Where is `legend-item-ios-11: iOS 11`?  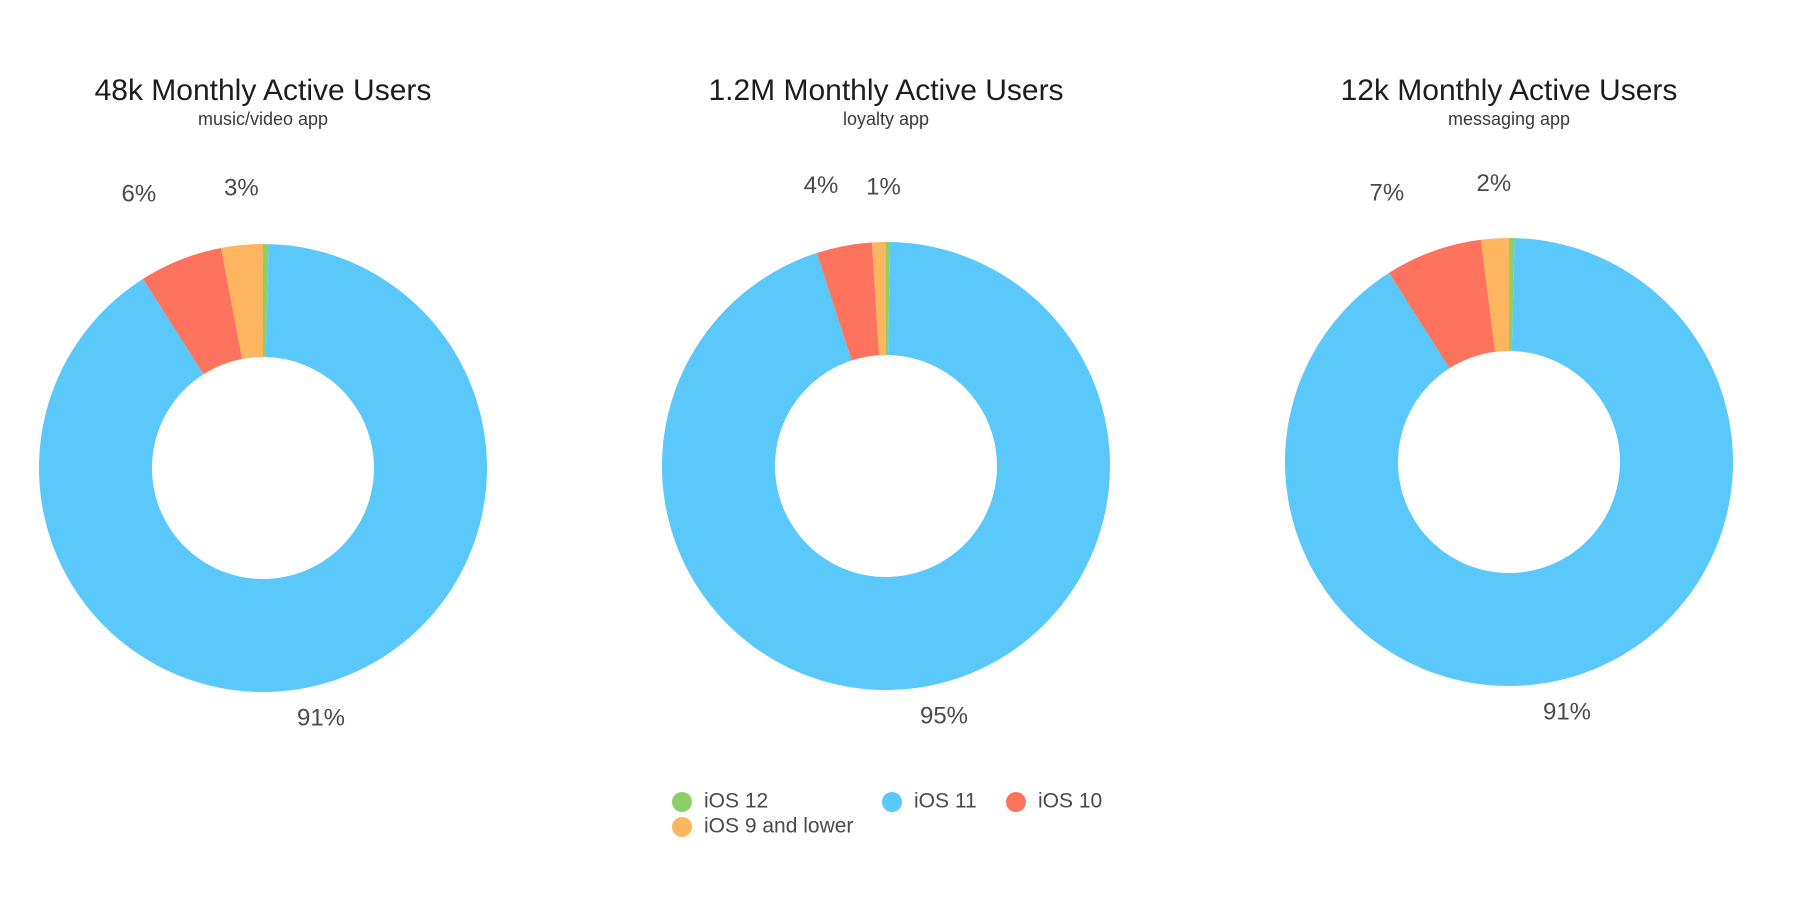
legend-item-ios-11: iOS 11 is located at coordinates (929, 801).